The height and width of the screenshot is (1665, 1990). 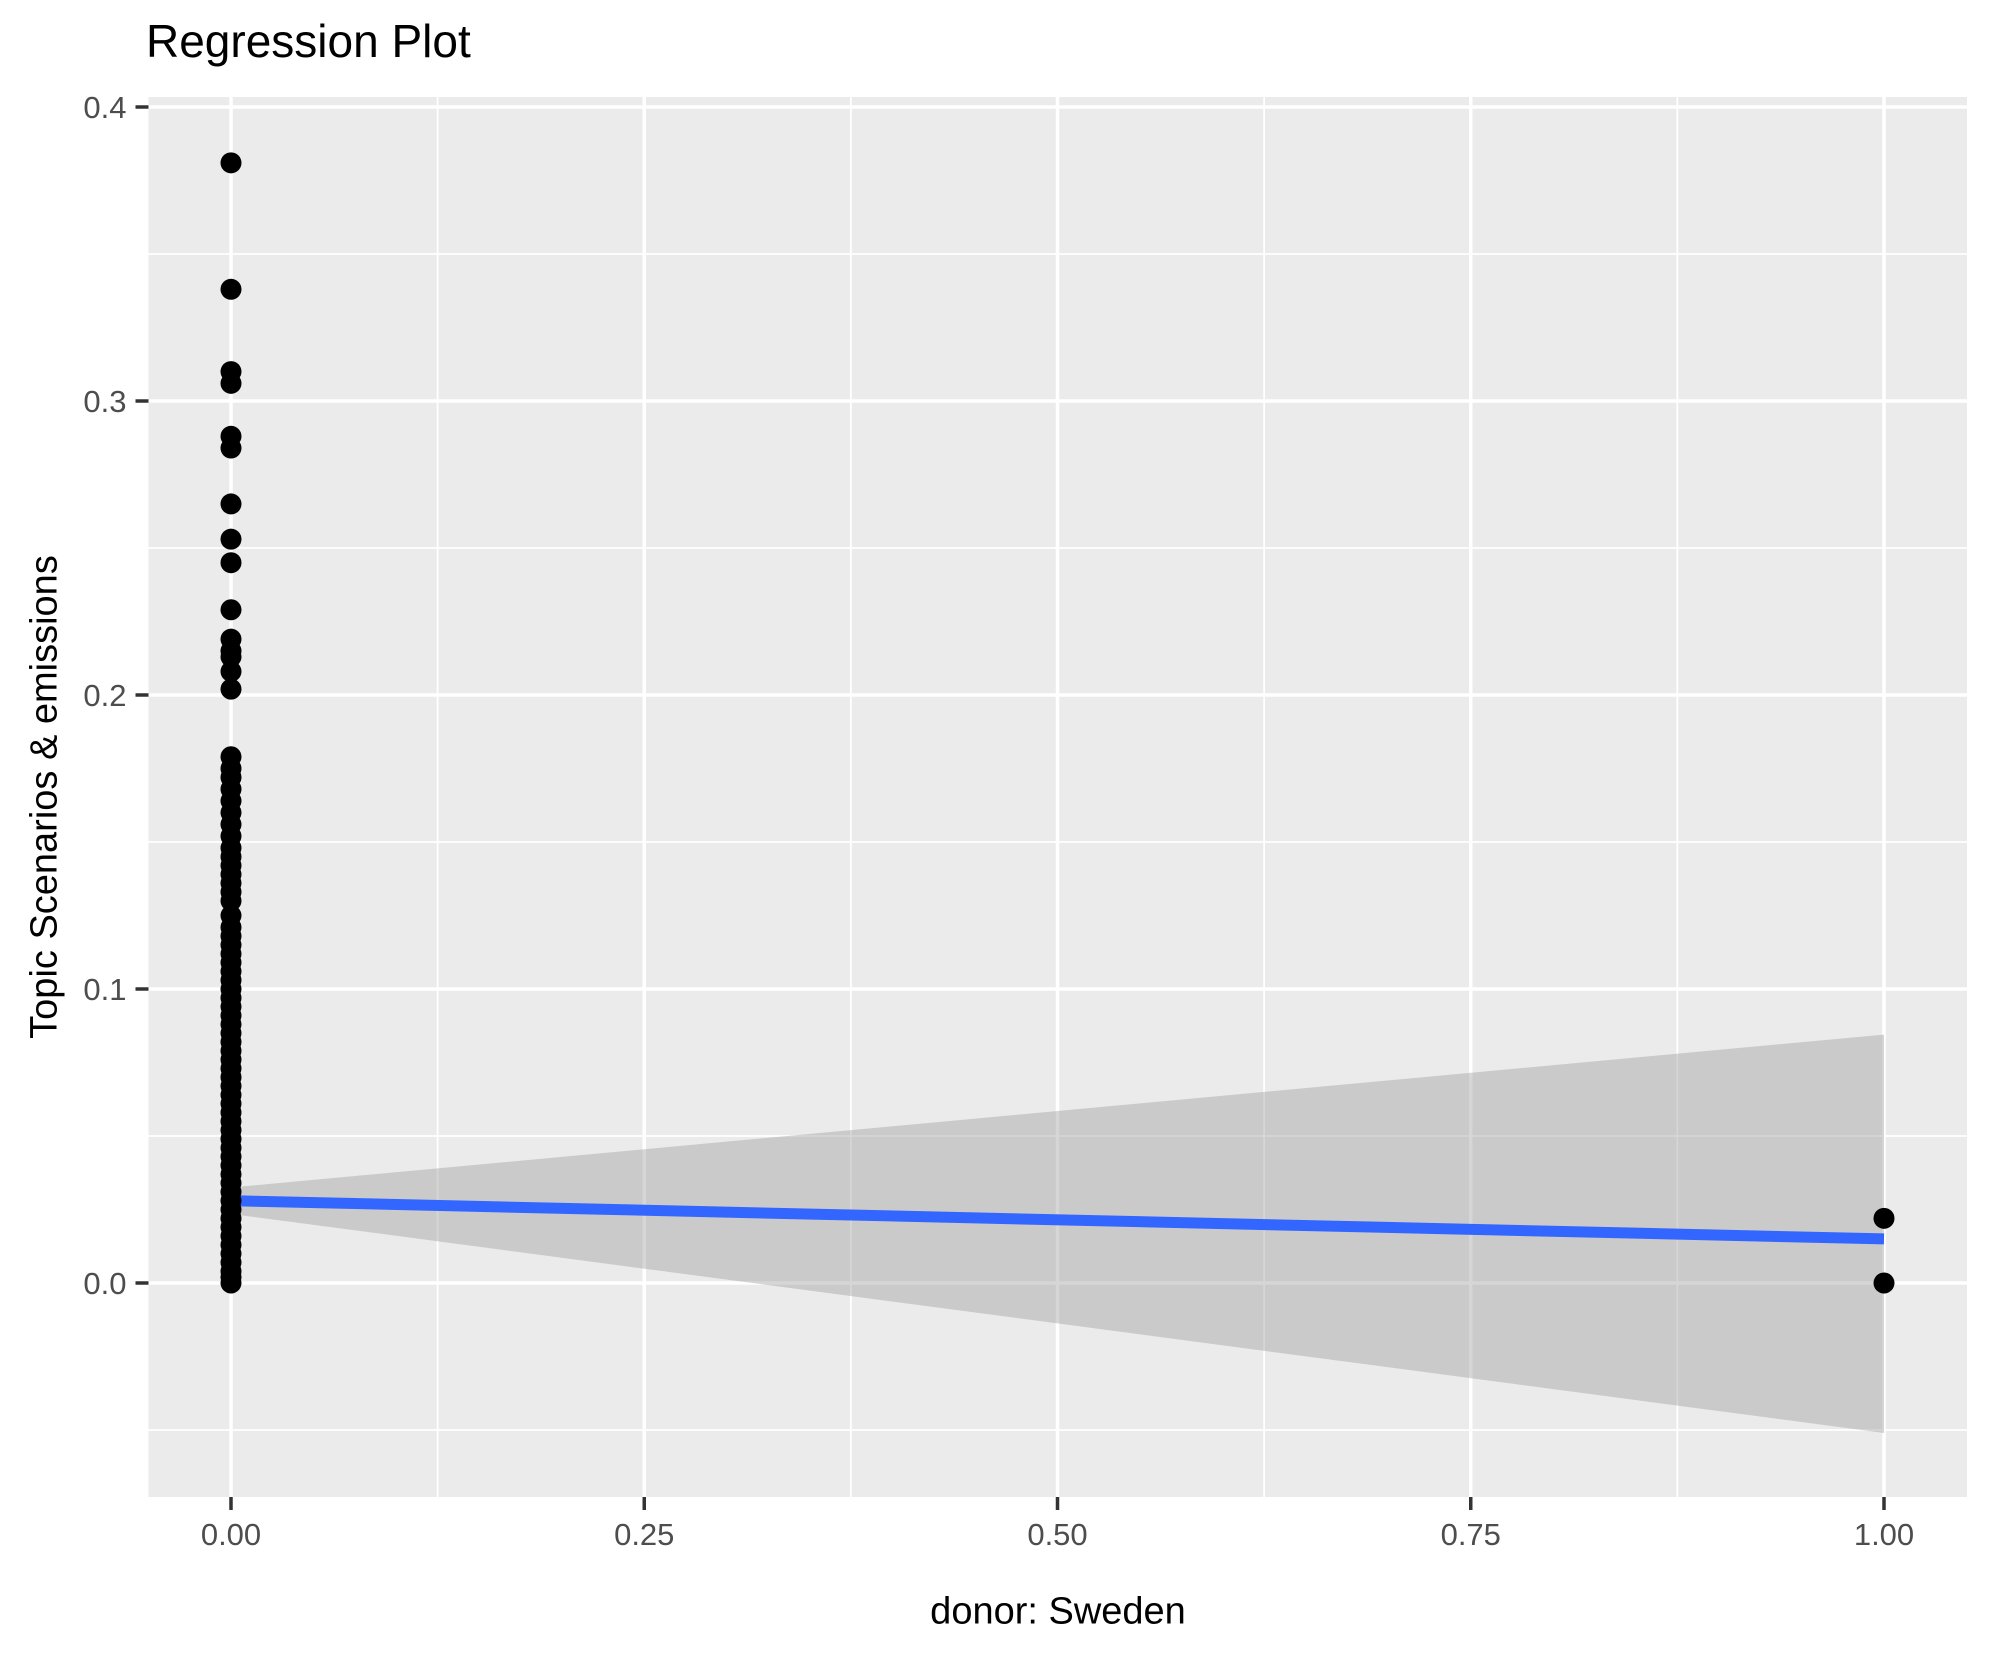 I want to click on x-tick-label: 0.25, so click(x=644, y=1534).